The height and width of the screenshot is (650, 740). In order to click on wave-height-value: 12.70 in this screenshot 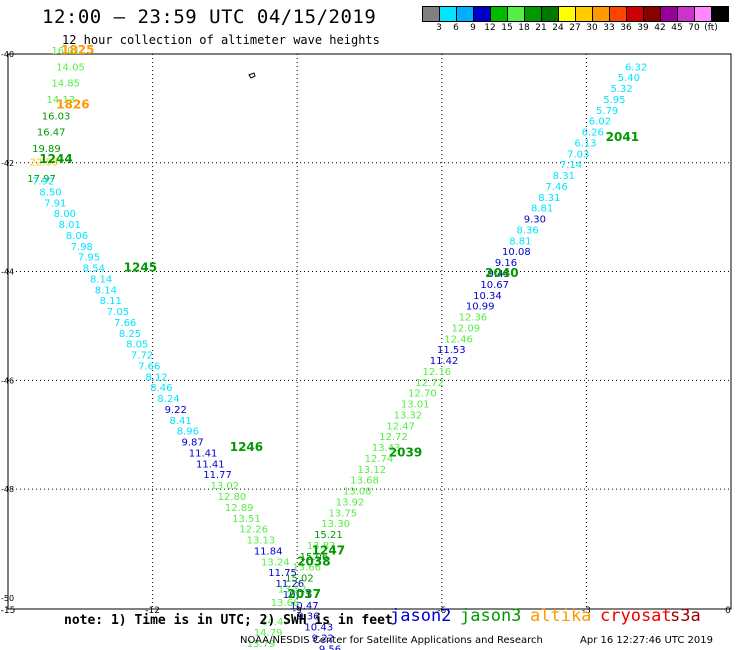, I will do `click(422, 394)`.